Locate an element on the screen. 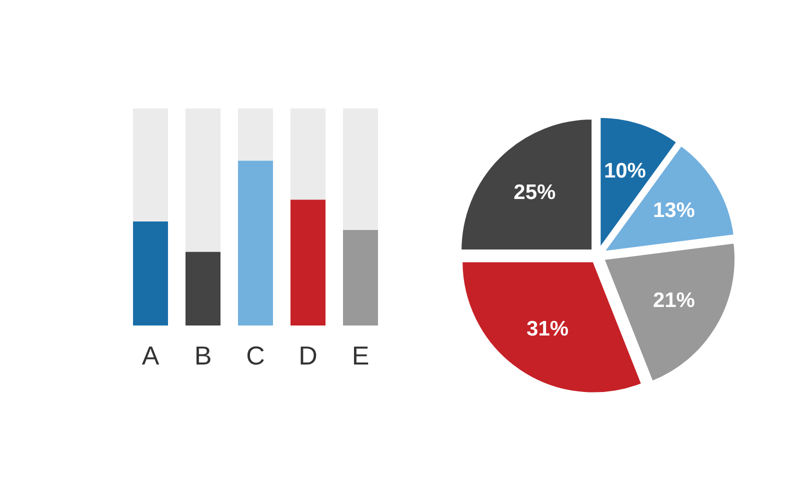 This screenshot has height=484, width=800. data-label: 25% is located at coordinates (535, 192).